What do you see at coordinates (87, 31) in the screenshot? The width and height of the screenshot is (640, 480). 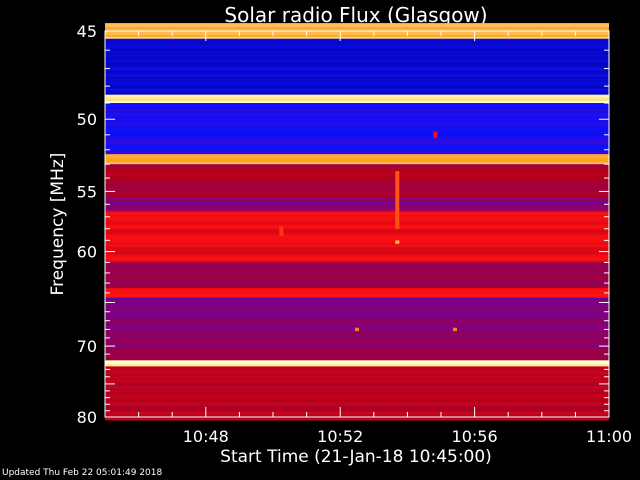 I see `y-tick-label: 45` at bounding box center [87, 31].